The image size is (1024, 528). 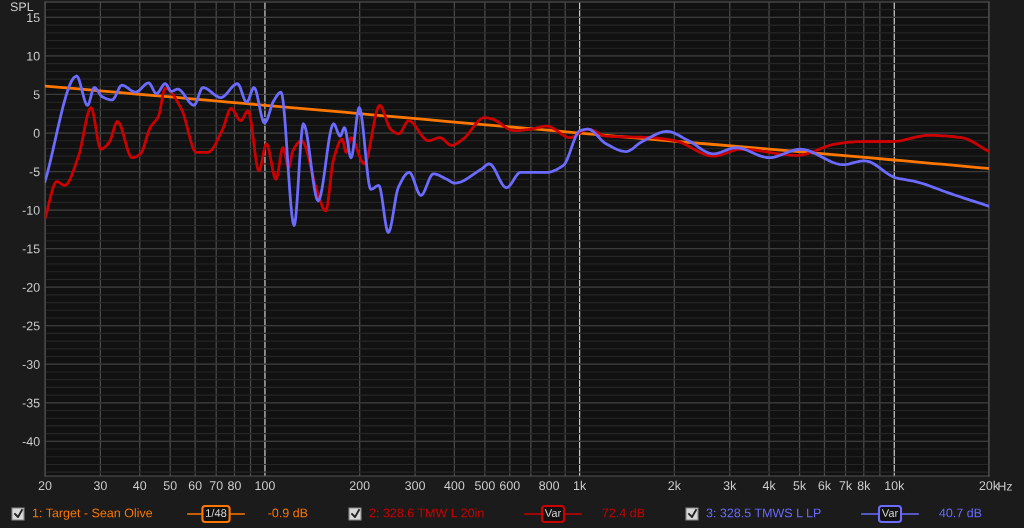 I want to click on text: -0.9 dB, so click(x=288, y=513).